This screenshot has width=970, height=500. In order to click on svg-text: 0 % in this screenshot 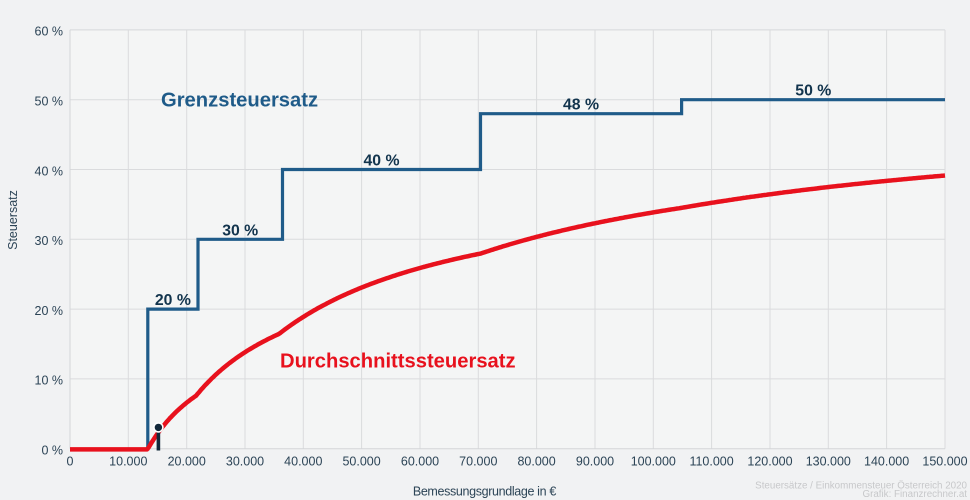, I will do `click(52, 451)`.